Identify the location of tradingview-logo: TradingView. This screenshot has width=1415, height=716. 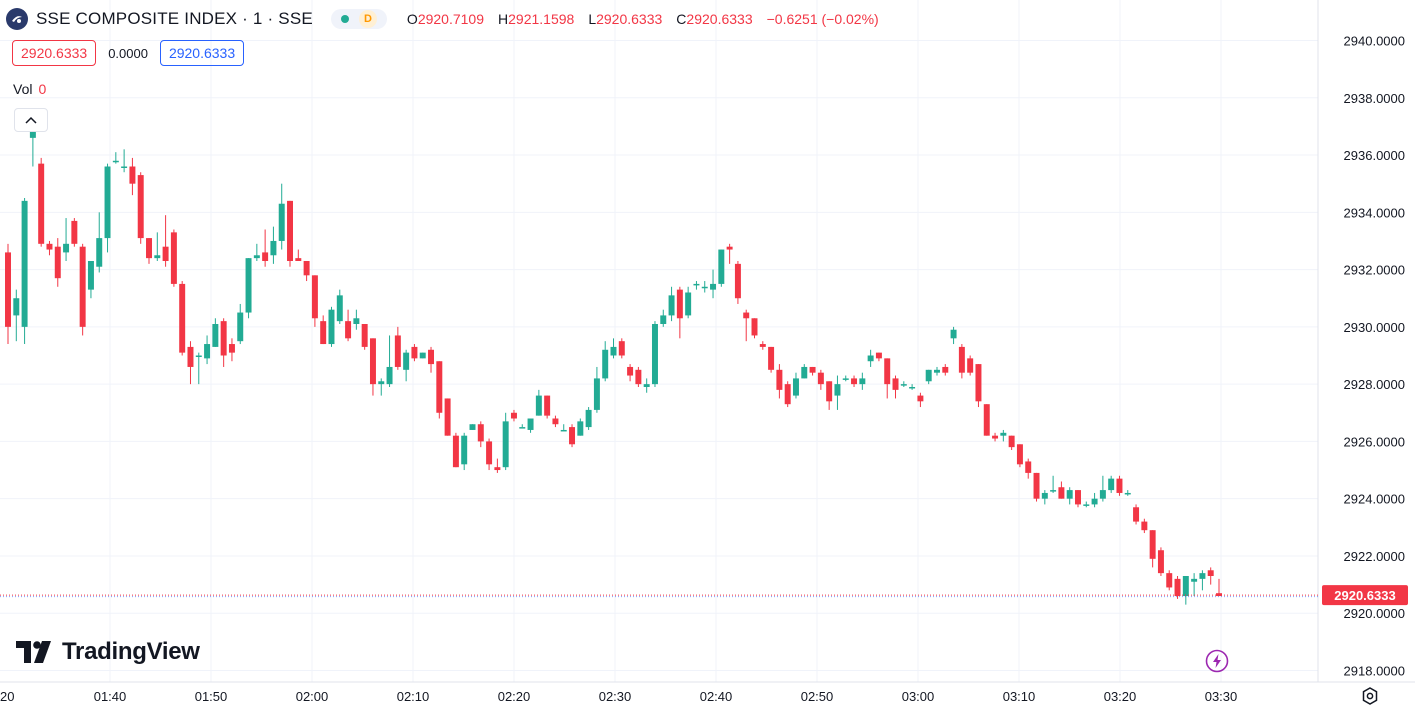
(108, 652).